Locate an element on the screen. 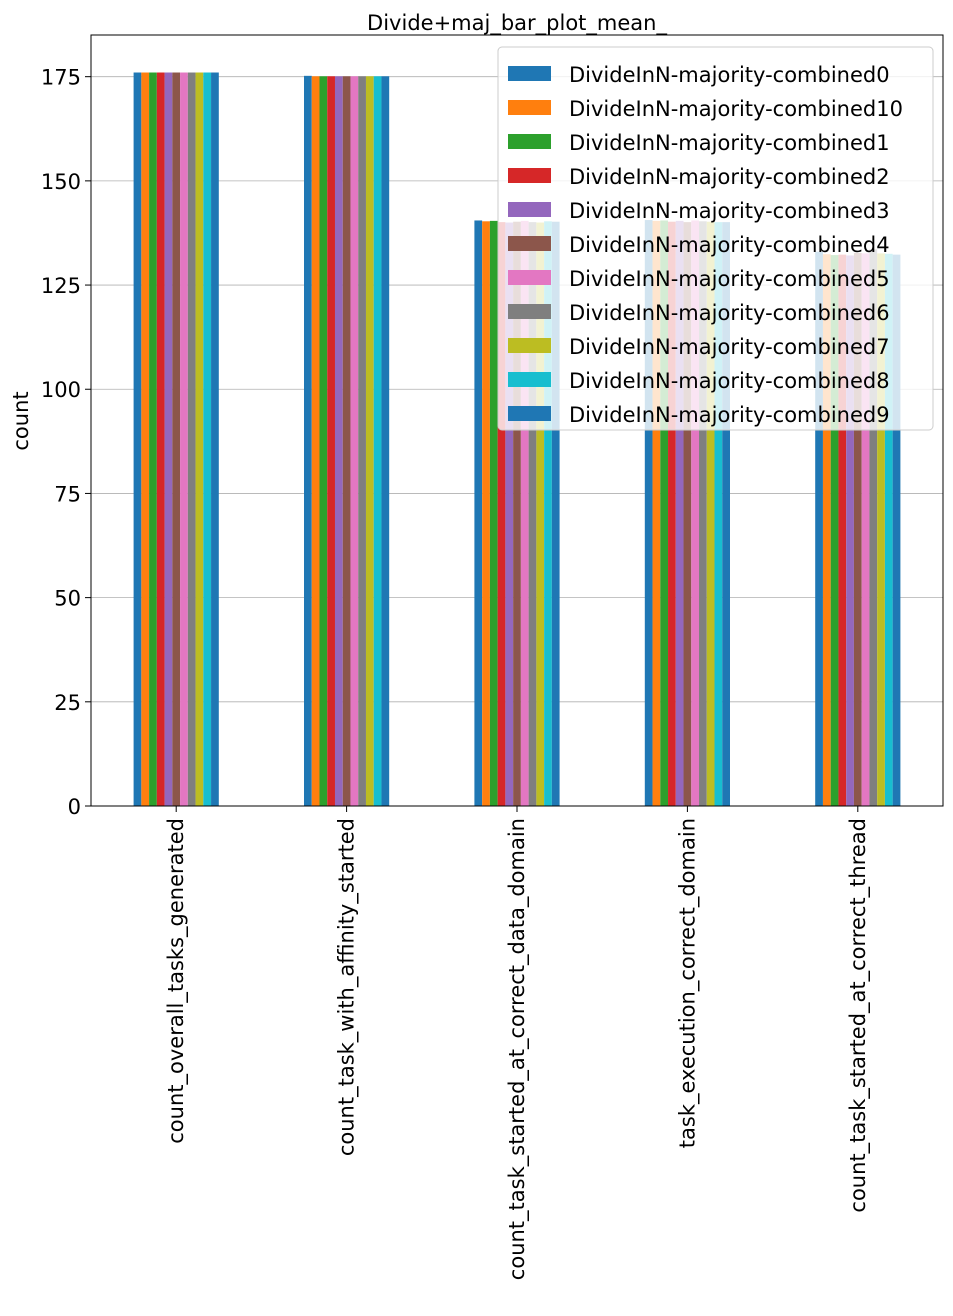  x-tick-label: count_task_started_at_correct_thread is located at coordinates (858, 1015).